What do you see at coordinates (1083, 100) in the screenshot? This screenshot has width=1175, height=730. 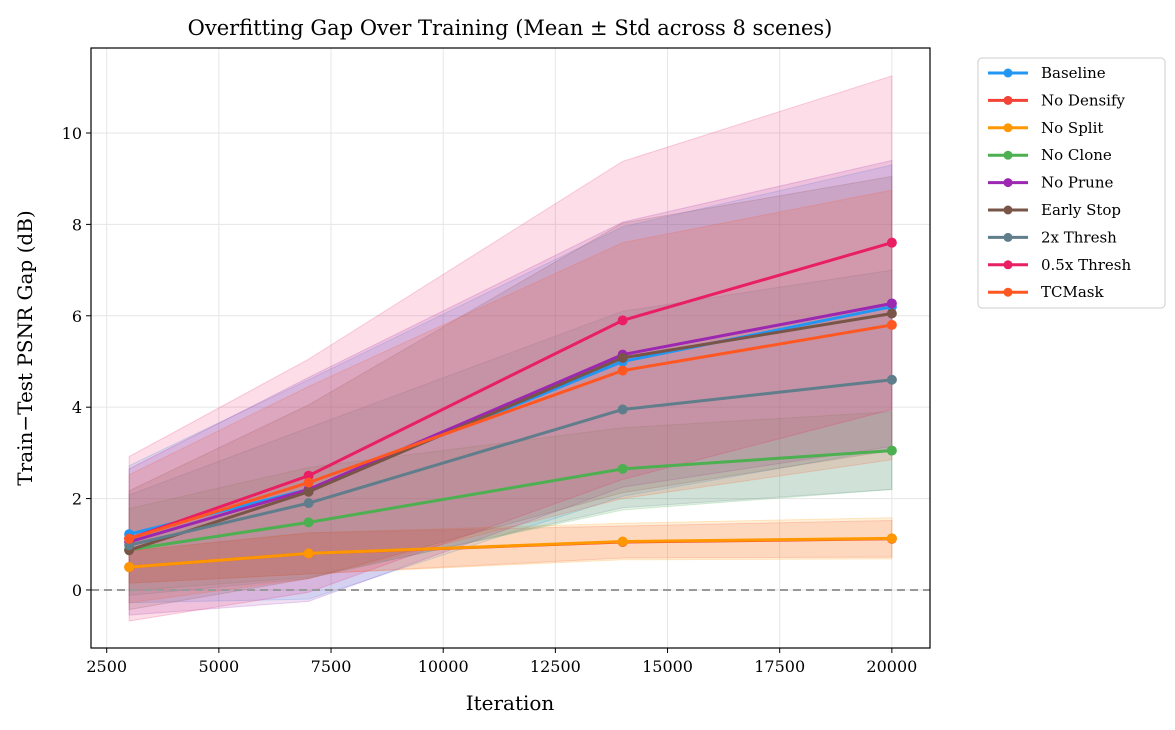 I see `legend-label-no-densify: No Densify` at bounding box center [1083, 100].